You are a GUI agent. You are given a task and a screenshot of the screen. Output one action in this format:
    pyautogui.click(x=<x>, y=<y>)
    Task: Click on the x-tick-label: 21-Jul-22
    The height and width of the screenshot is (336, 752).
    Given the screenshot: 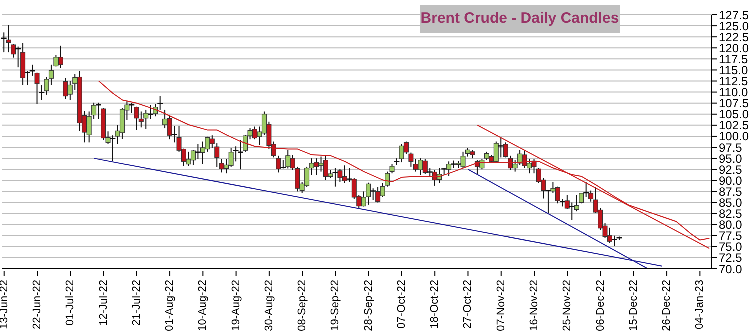 What is the action you would take?
    pyautogui.click(x=136, y=303)
    